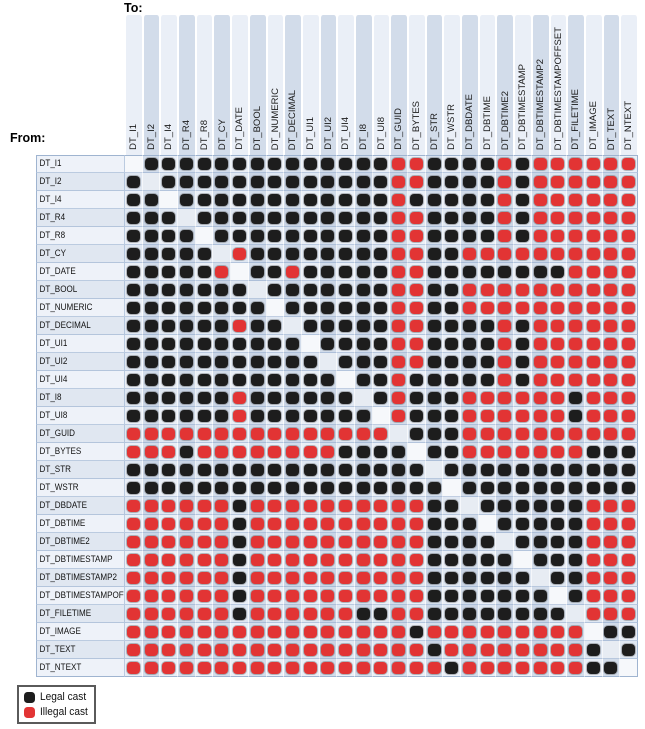  Describe the element at coordinates (53, 361) in the screenshot. I see `row-label-text: DT_UI2` at that location.